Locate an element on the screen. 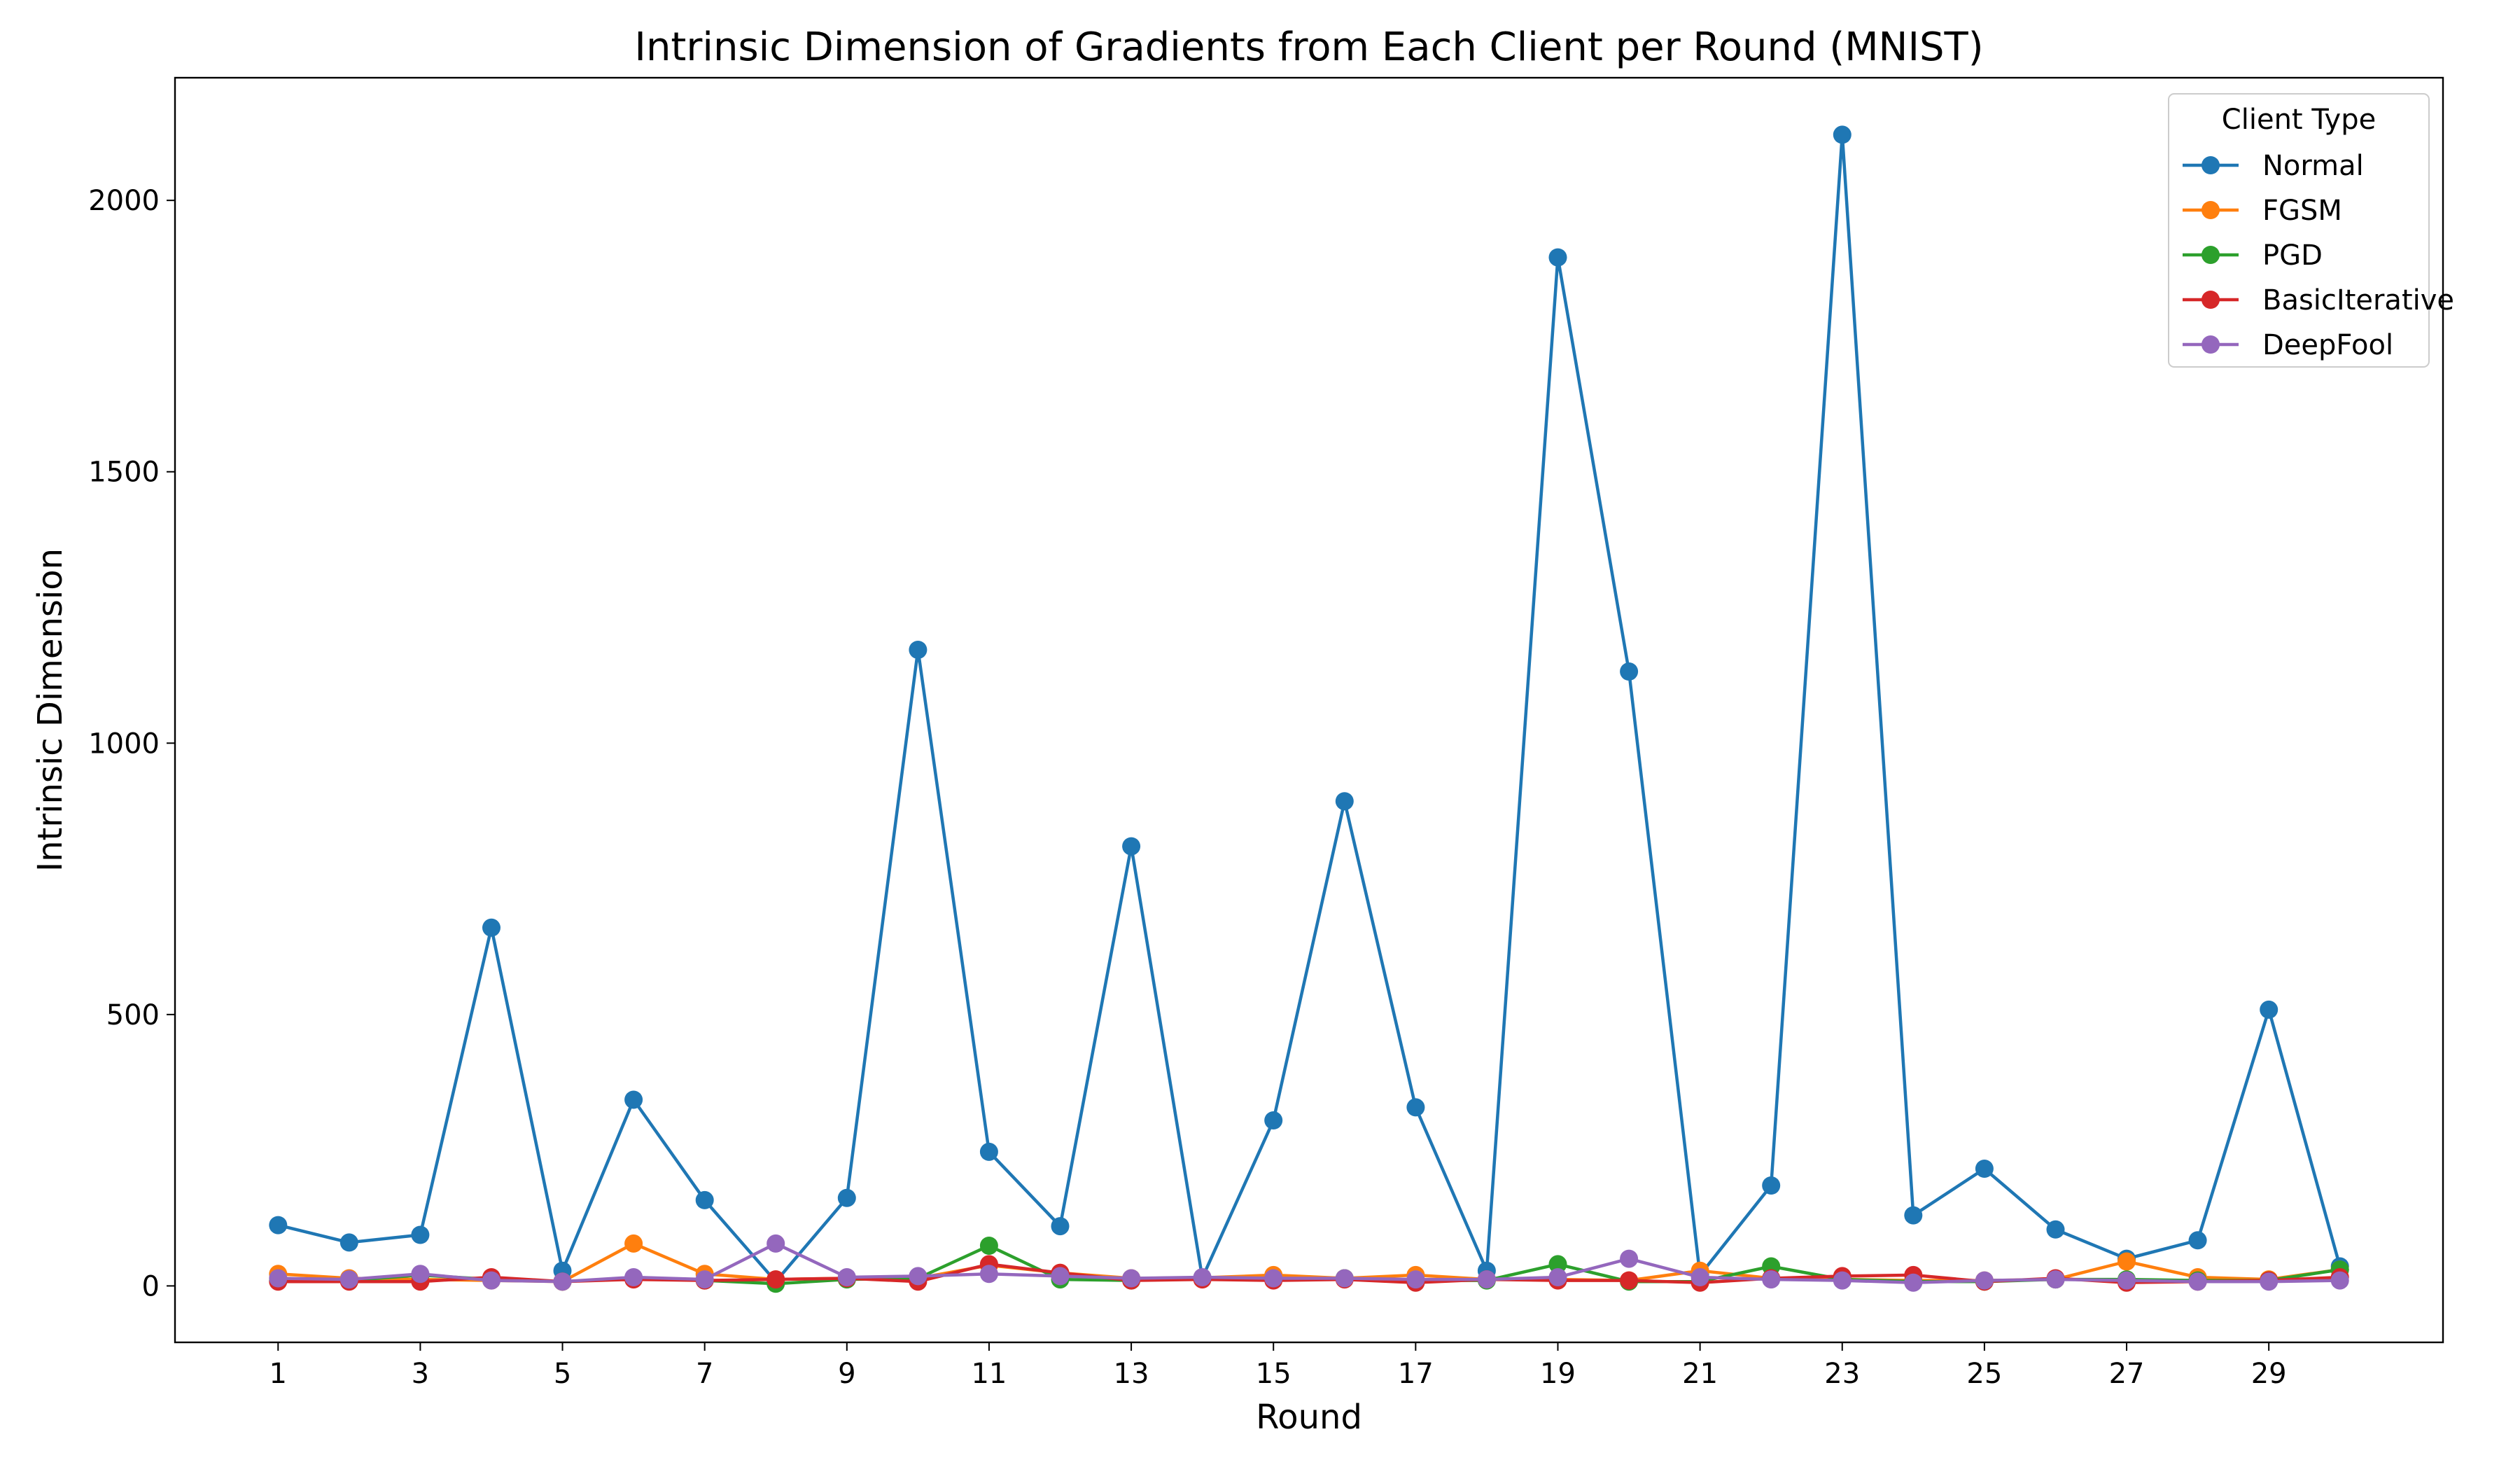  x-tick-label: 21 is located at coordinates (1700, 1374).